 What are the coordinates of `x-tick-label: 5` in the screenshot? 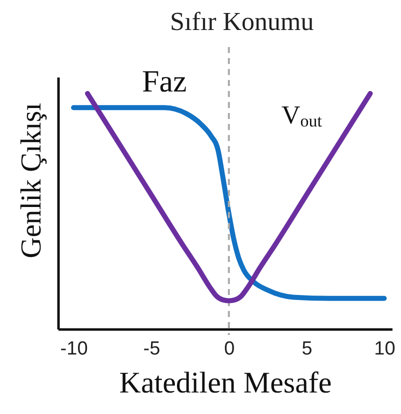 It's located at (307, 349).